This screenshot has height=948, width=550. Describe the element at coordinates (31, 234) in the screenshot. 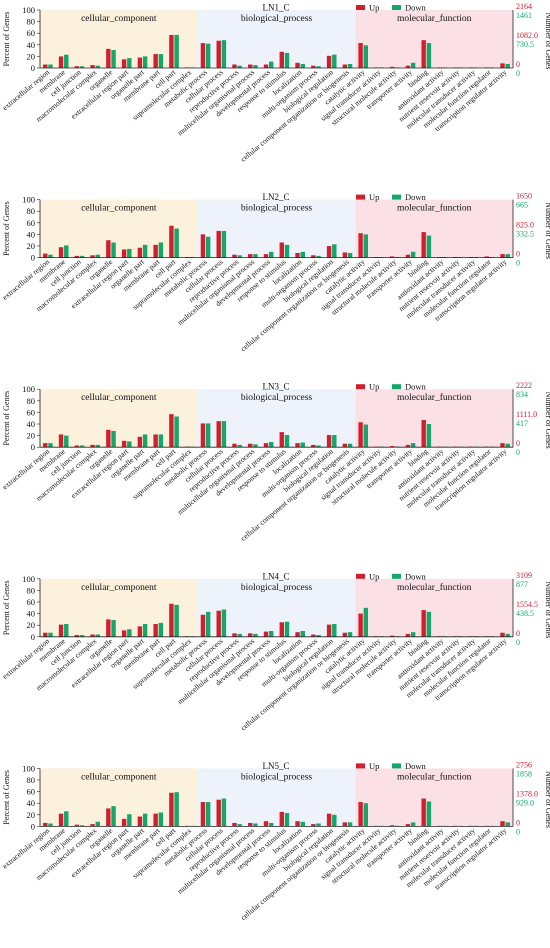

I see `y-tick-label: 40` at that location.